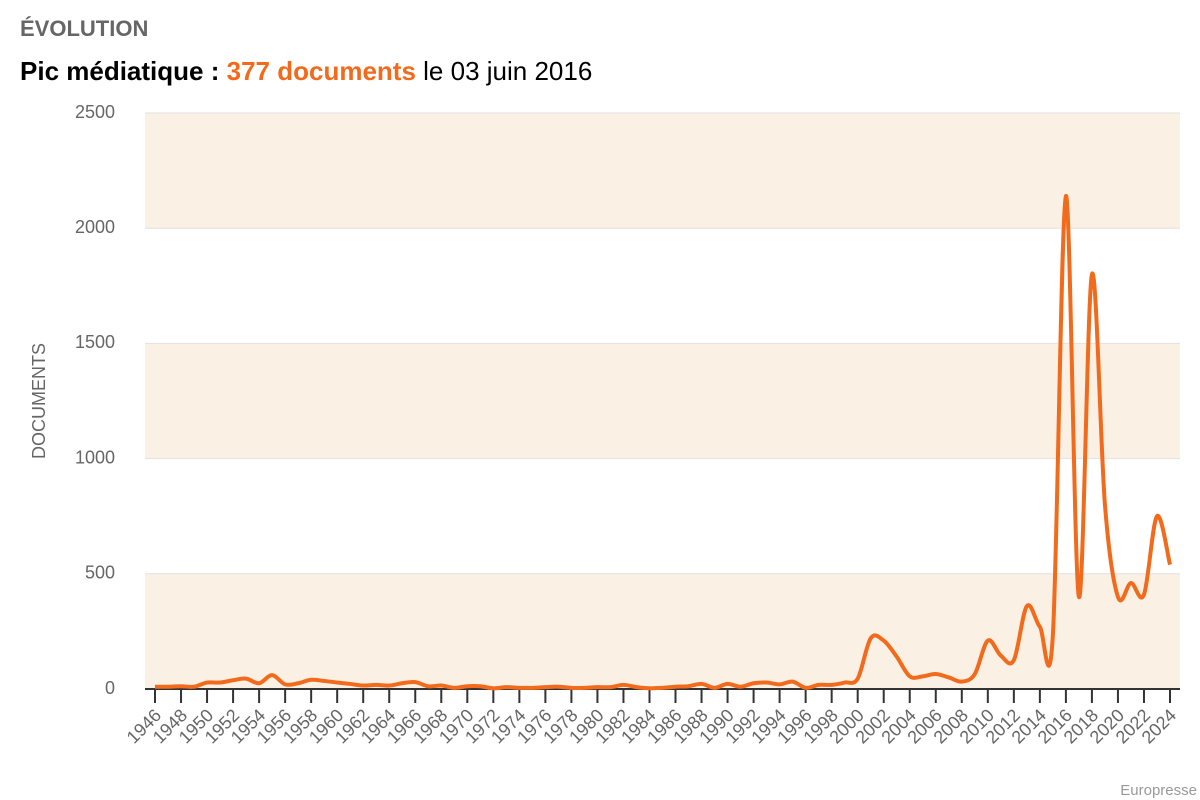  I want to click on y-tick-label: 1000, so click(95, 457).